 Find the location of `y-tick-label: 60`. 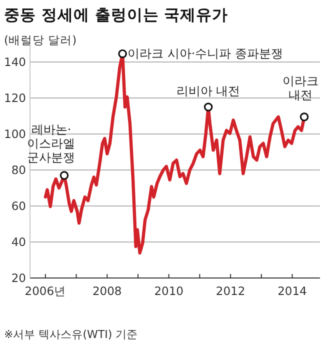

y-tick-label: 60 is located at coordinates (18, 206).